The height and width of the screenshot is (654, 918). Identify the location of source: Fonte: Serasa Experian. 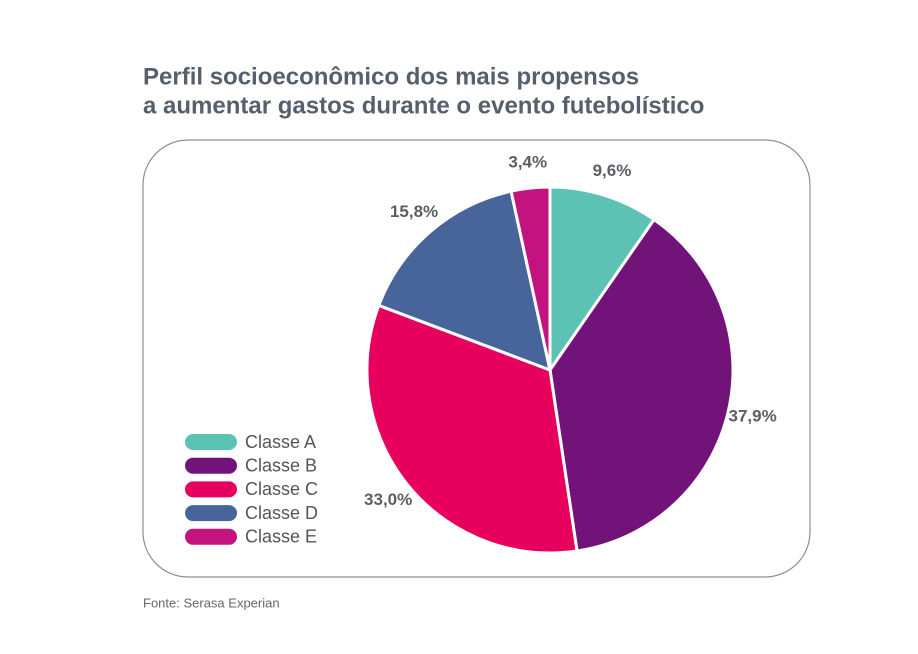
(211, 602).